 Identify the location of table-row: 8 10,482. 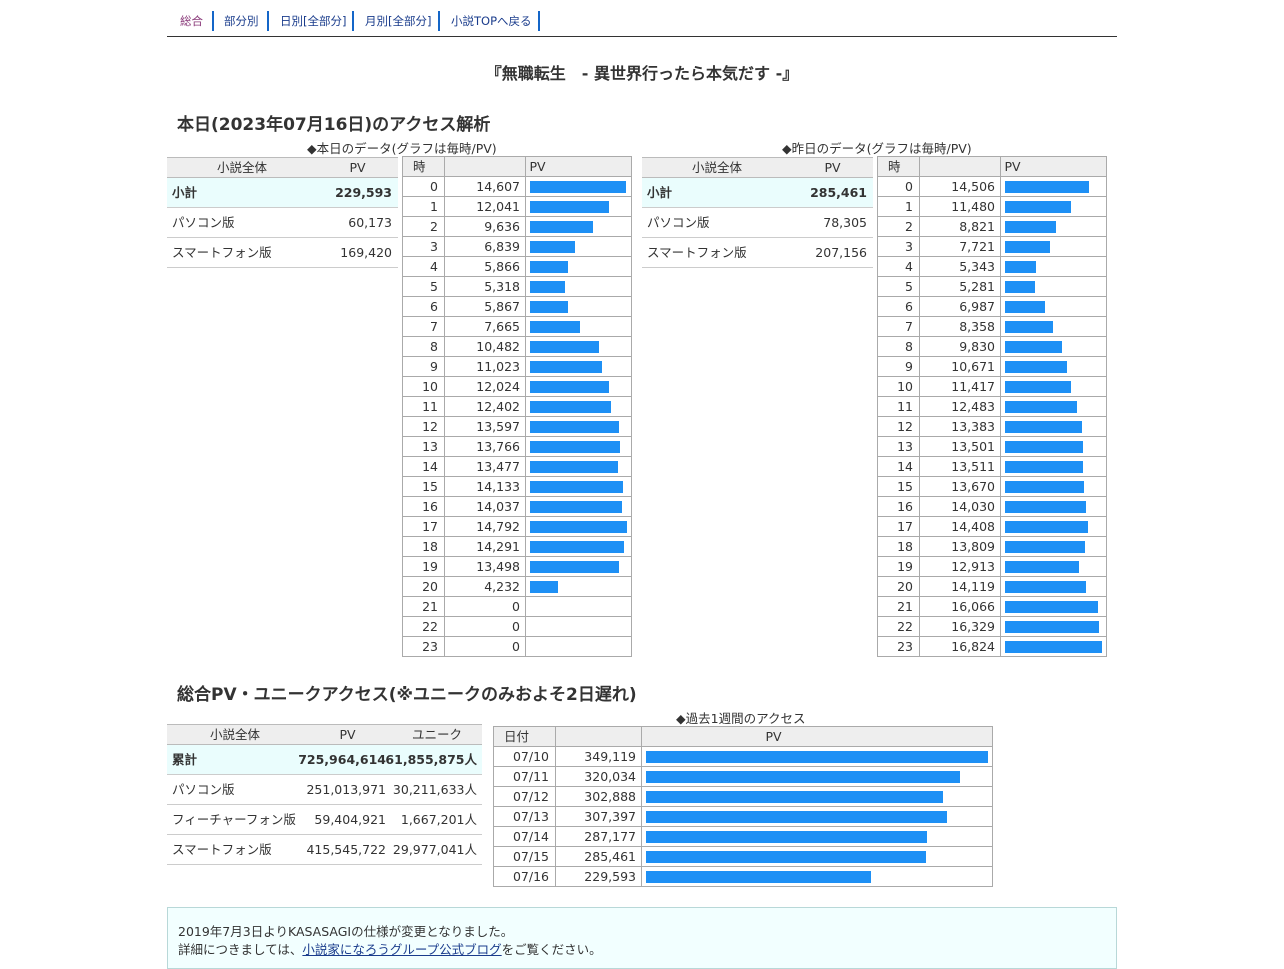
(517, 347).